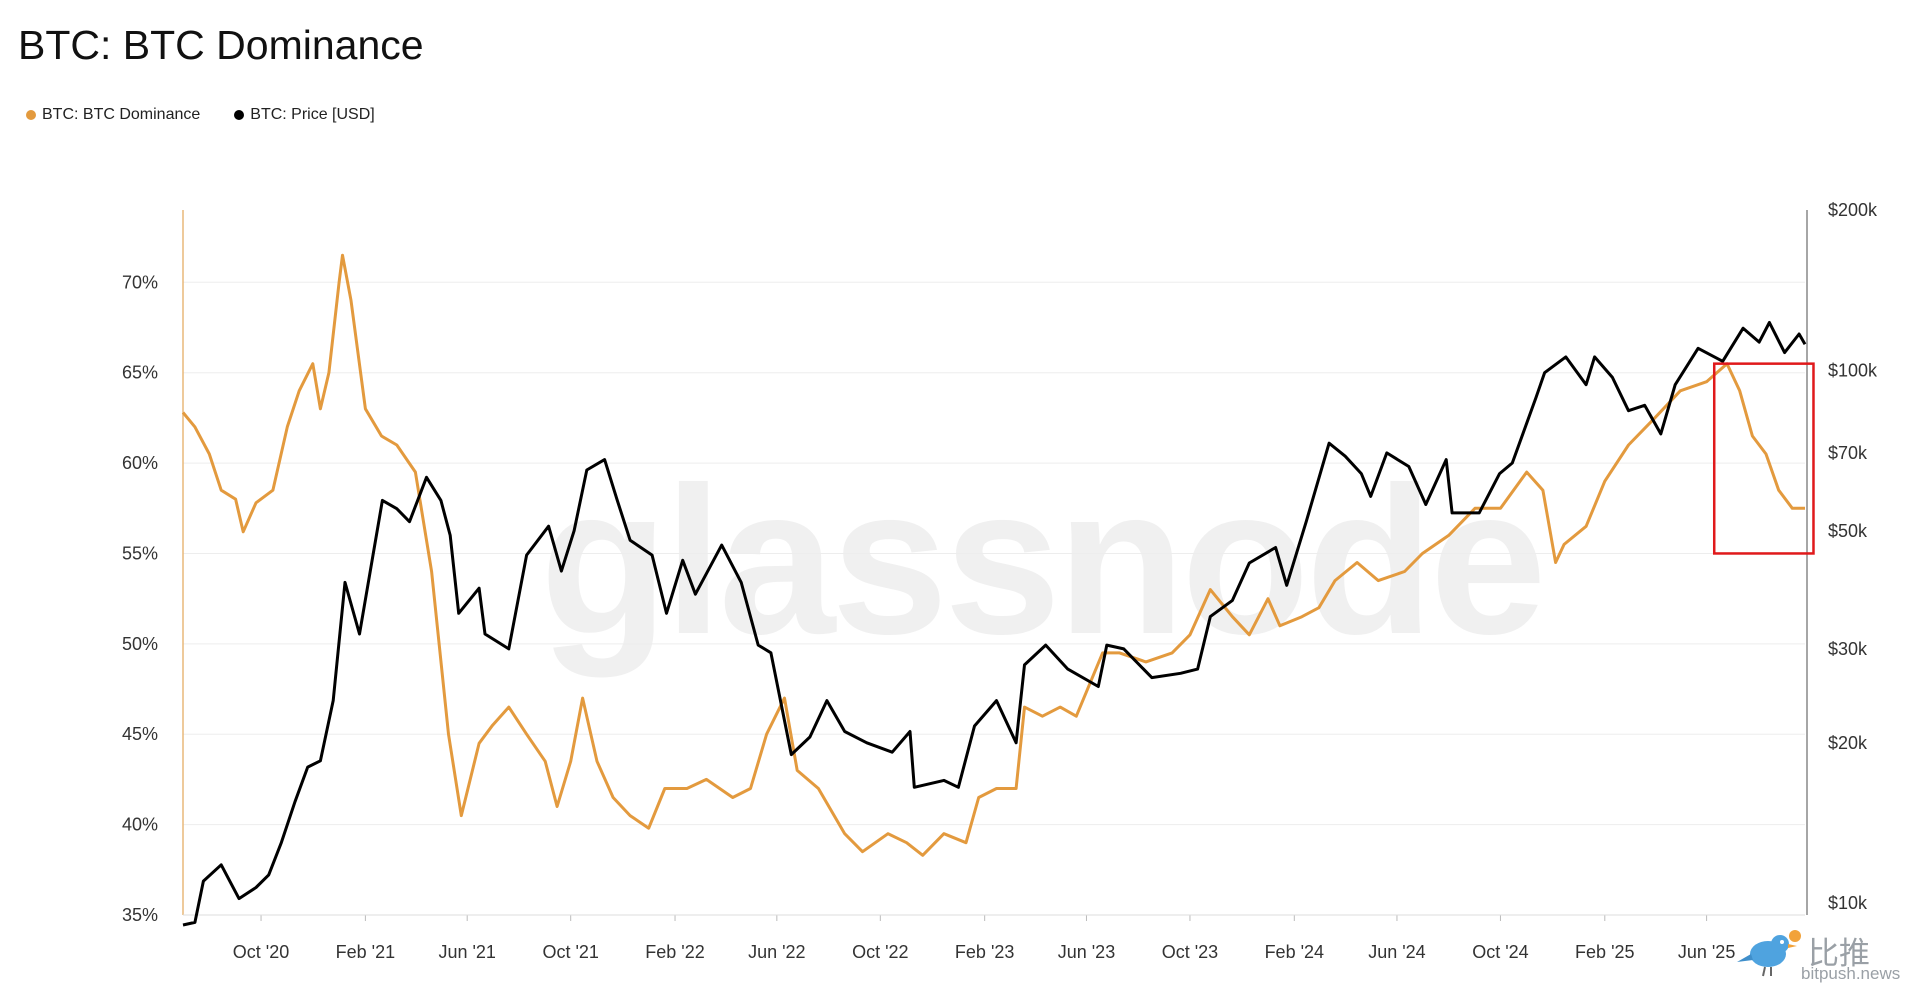 This screenshot has width=1920, height=998. Describe the element at coordinates (365, 952) in the screenshot. I see `x-tick-label: Feb '21` at that location.